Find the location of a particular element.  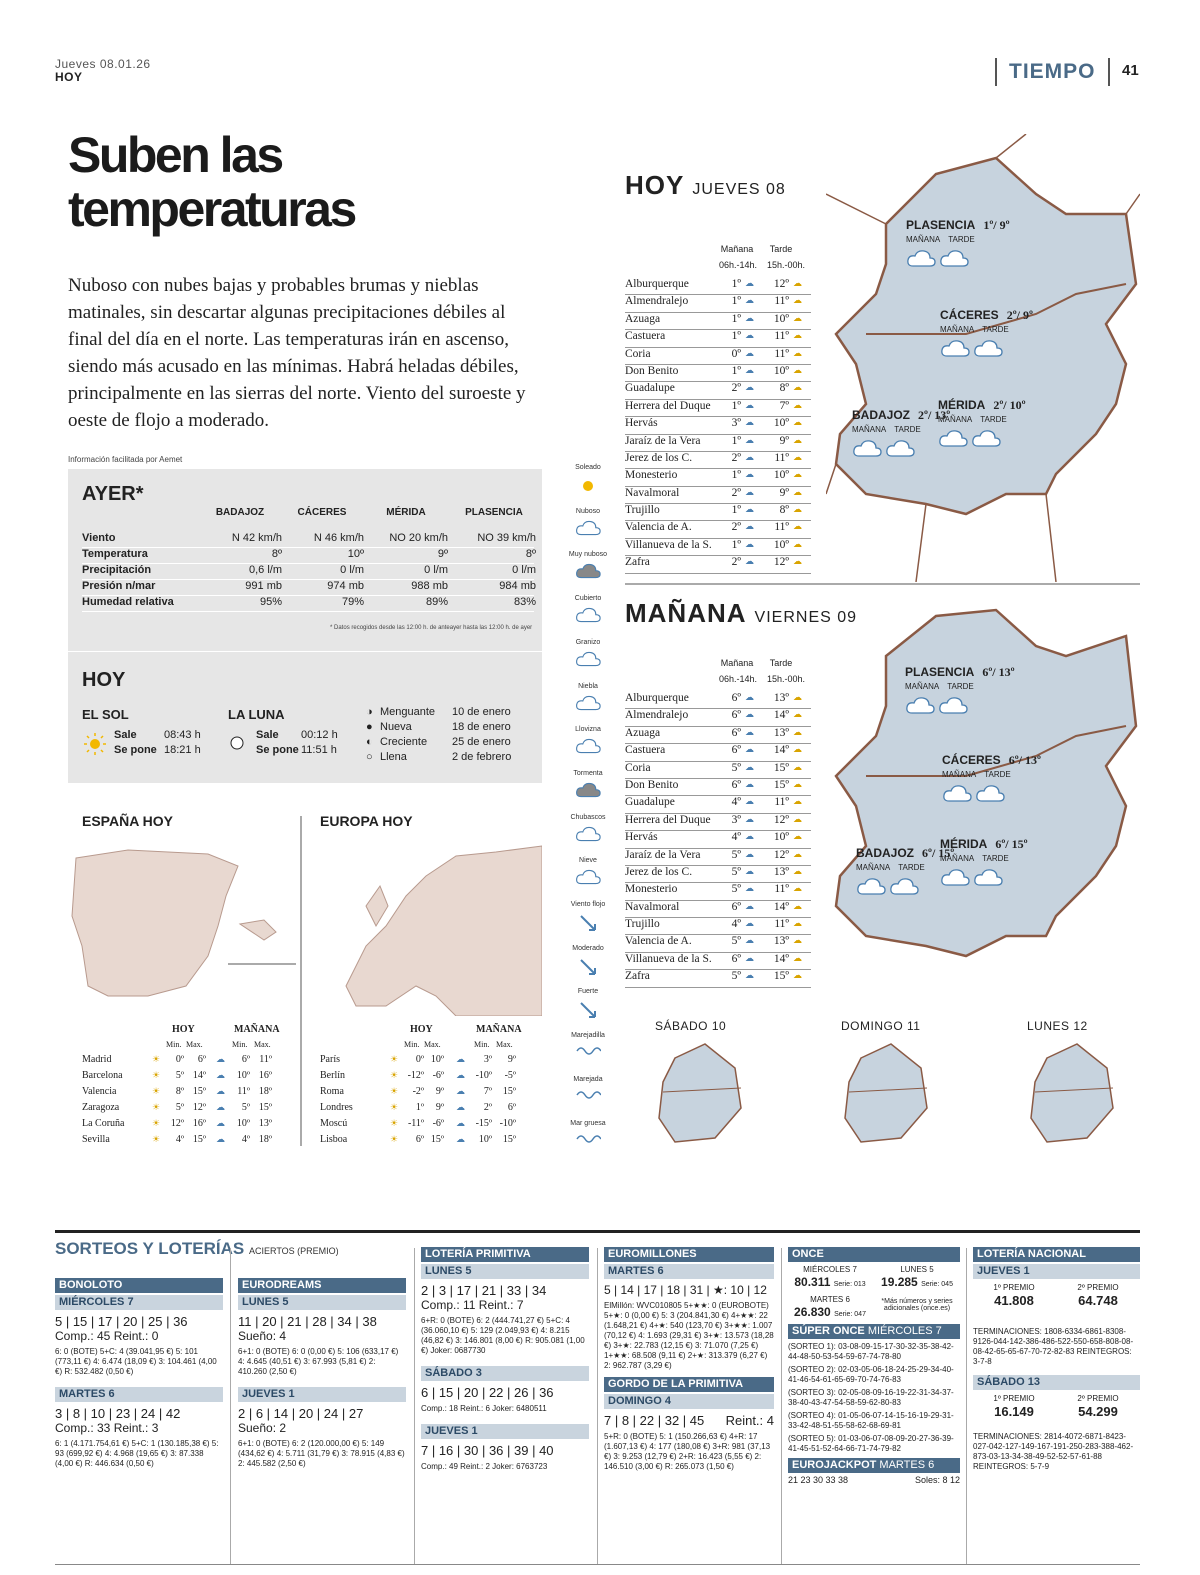

city-row: La Coruña ☀ 12º 16º ☁ 10º 13º is located at coordinates (182, 1126).